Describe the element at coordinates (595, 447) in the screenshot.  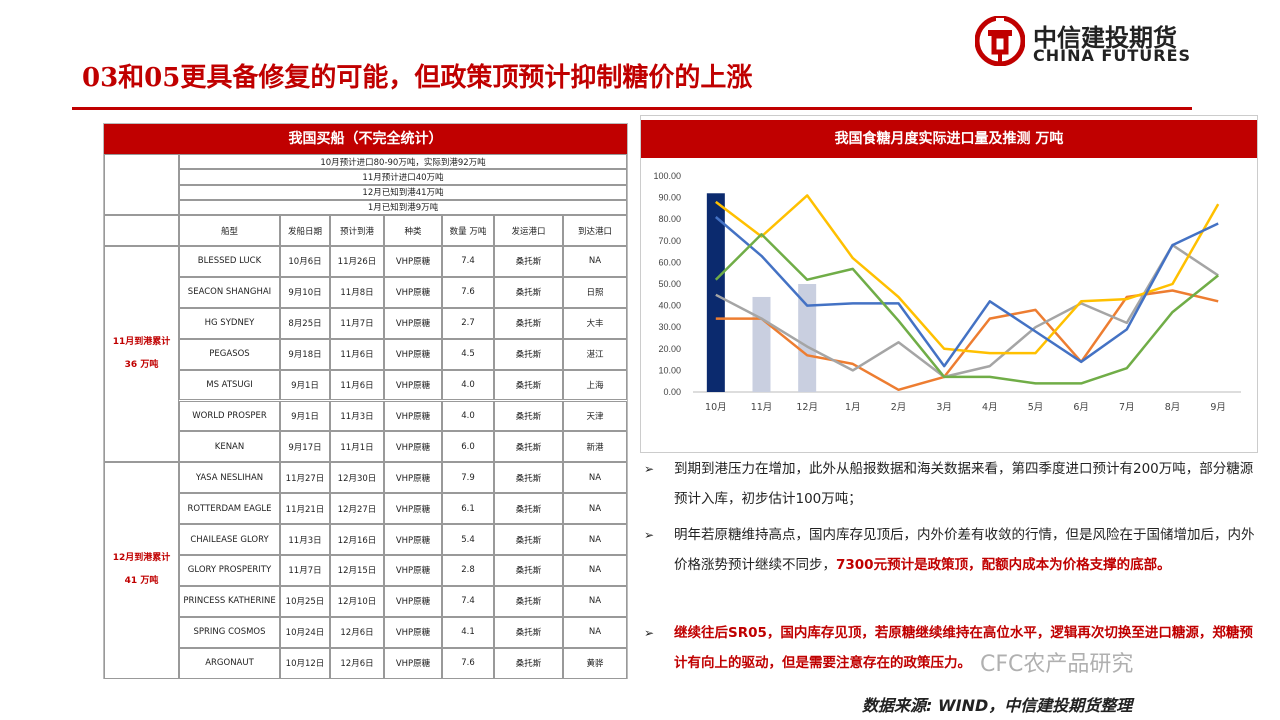
I see `table-cell: 新港` at that location.